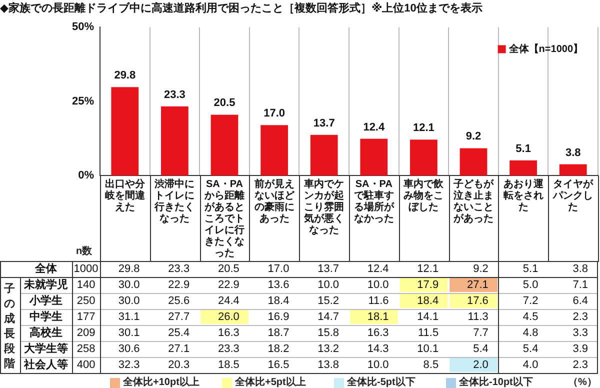  I want to click on data-label: 14.3, so click(378, 349).